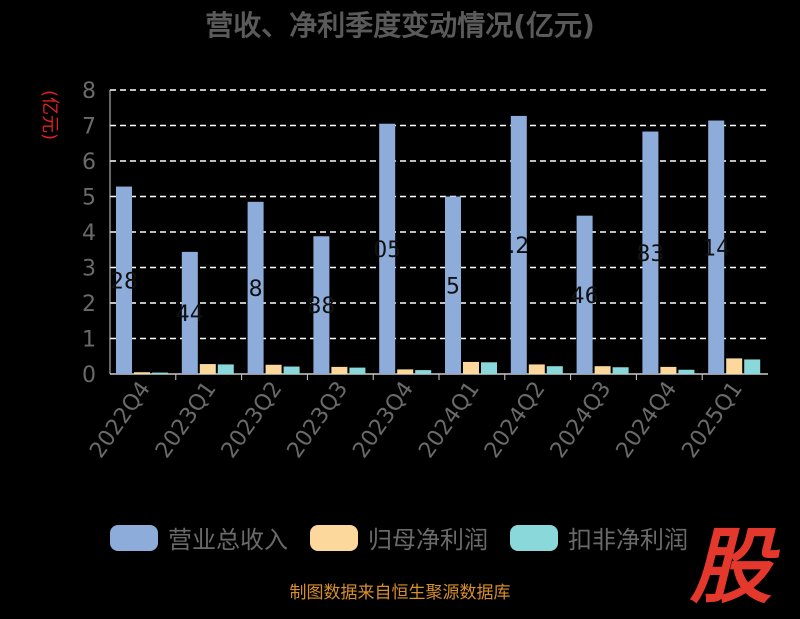  I want to click on x-tick-label: 2023Q3, so click(318, 420).